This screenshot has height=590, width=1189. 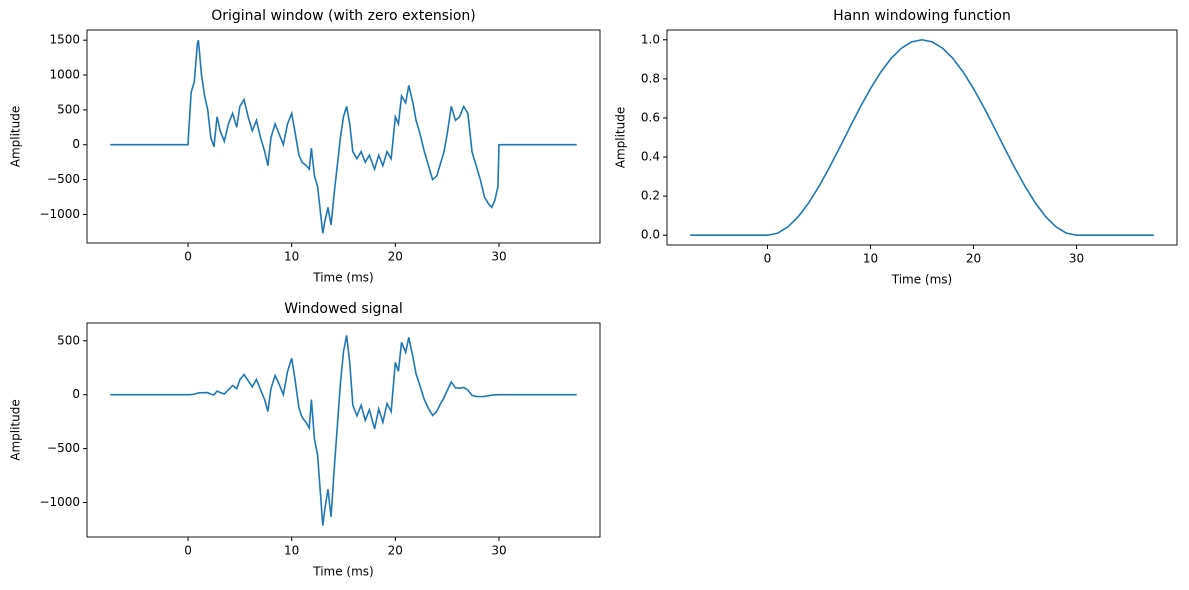 I want to click on chart-title: Hann windowing function, so click(x=922, y=16).